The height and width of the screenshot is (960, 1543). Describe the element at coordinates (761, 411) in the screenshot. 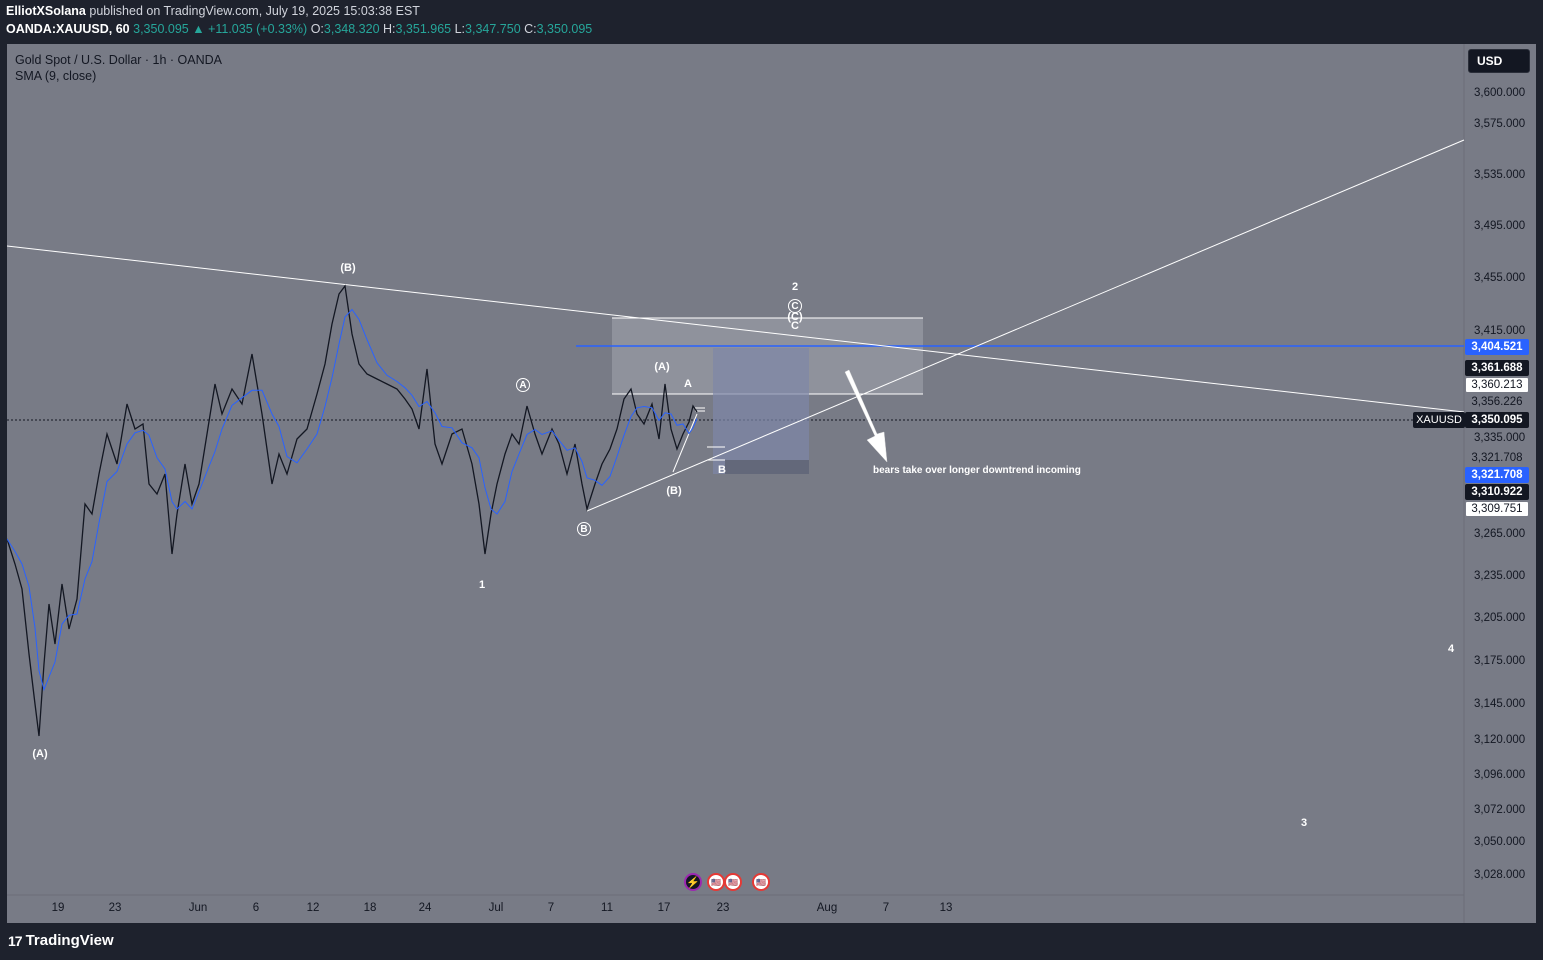

I see `position-box` at that location.